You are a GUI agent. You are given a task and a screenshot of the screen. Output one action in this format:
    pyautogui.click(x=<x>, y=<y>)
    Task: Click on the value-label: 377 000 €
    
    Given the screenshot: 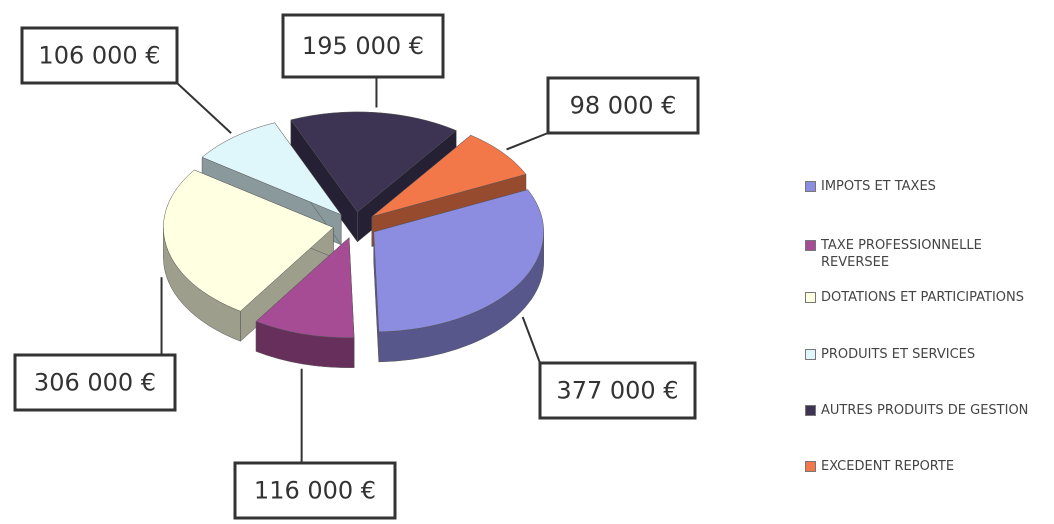 What is the action you would take?
    pyautogui.click(x=617, y=391)
    